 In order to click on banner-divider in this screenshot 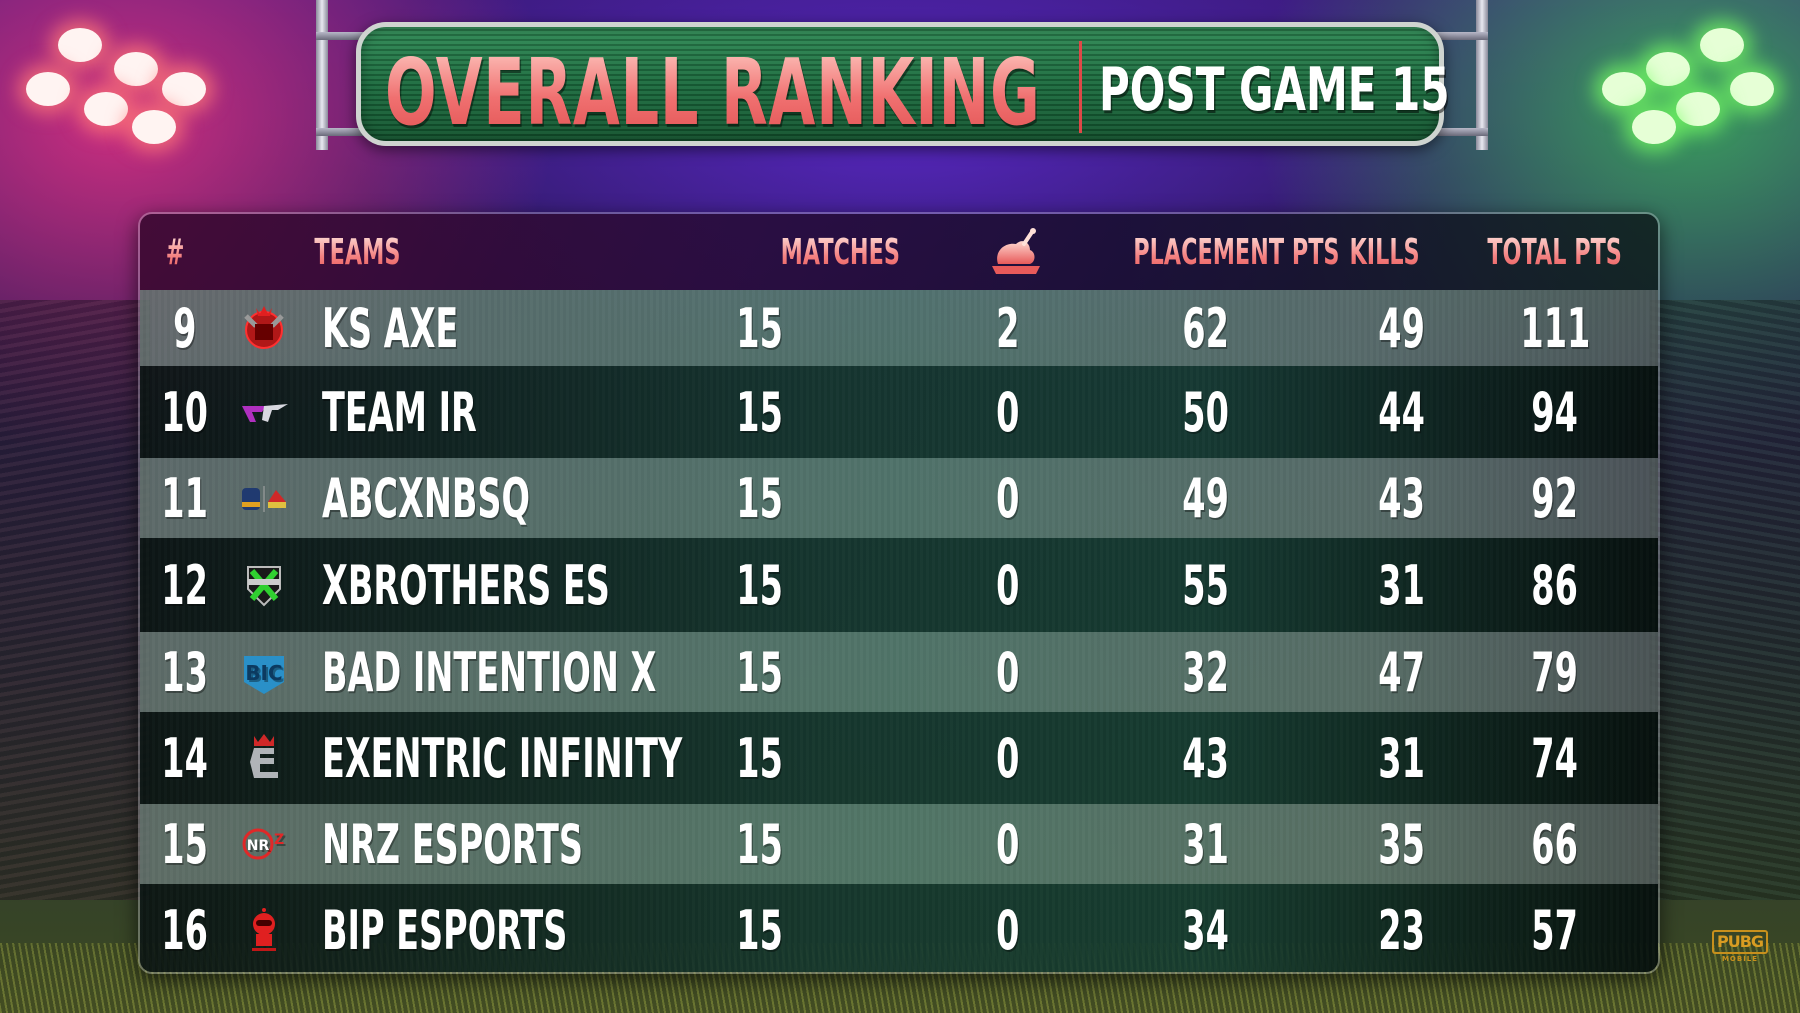, I will do `click(1080, 87)`.